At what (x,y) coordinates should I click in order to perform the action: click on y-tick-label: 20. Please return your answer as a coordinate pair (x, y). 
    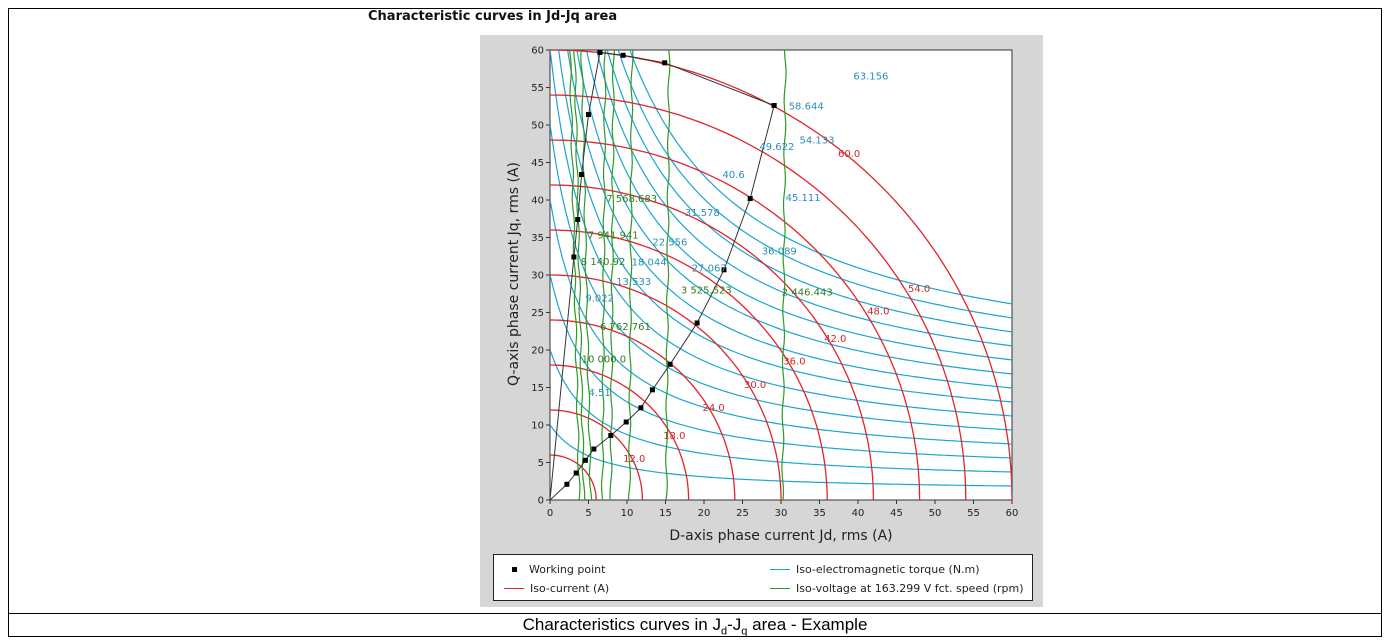
    Looking at the image, I should click on (537, 351).